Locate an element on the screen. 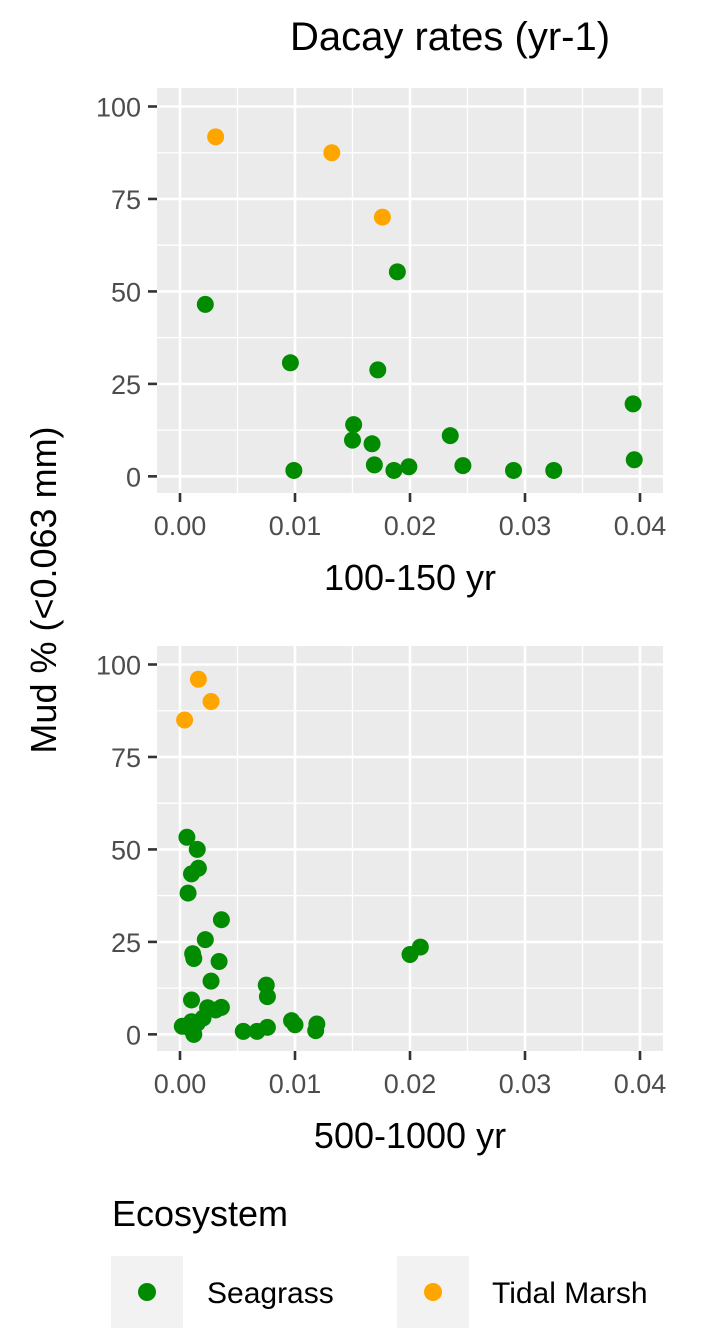  bottom-panel-points is located at coordinates (301, 856).